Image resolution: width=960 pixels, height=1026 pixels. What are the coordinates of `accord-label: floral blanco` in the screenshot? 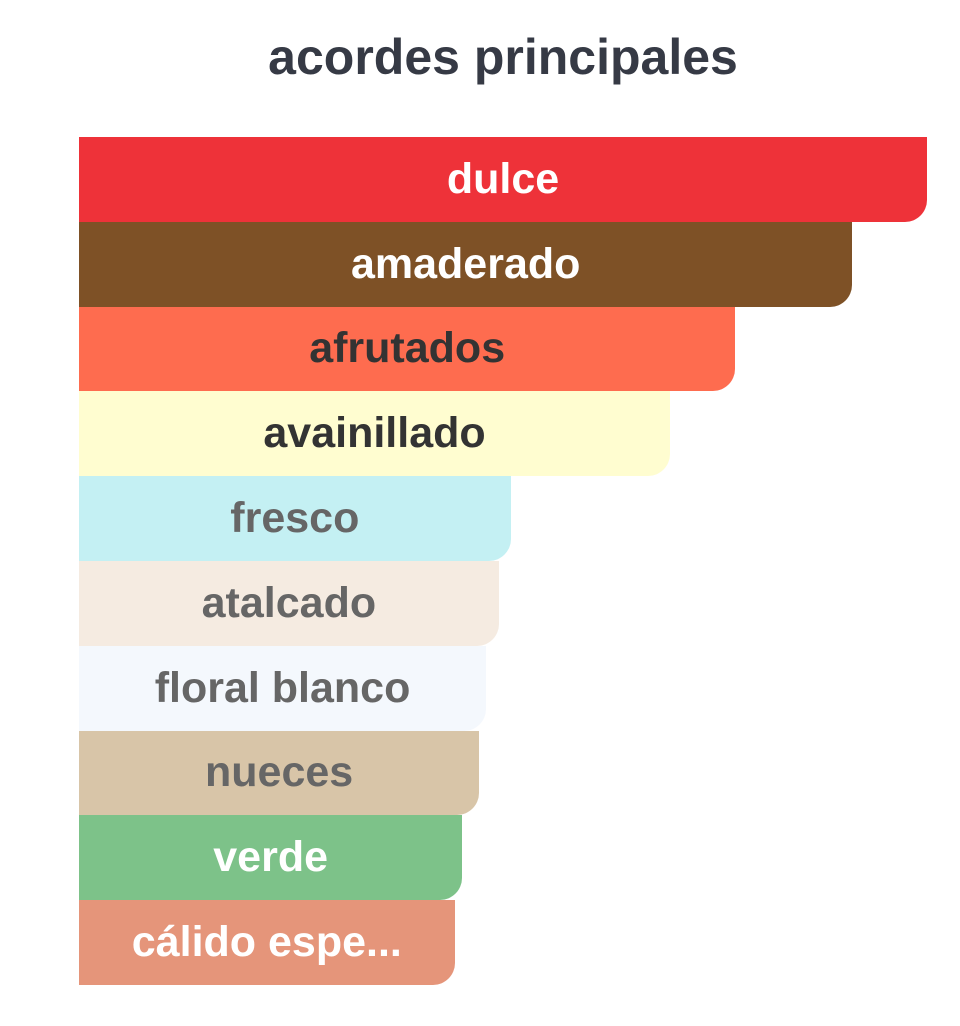 It's located at (282, 687).